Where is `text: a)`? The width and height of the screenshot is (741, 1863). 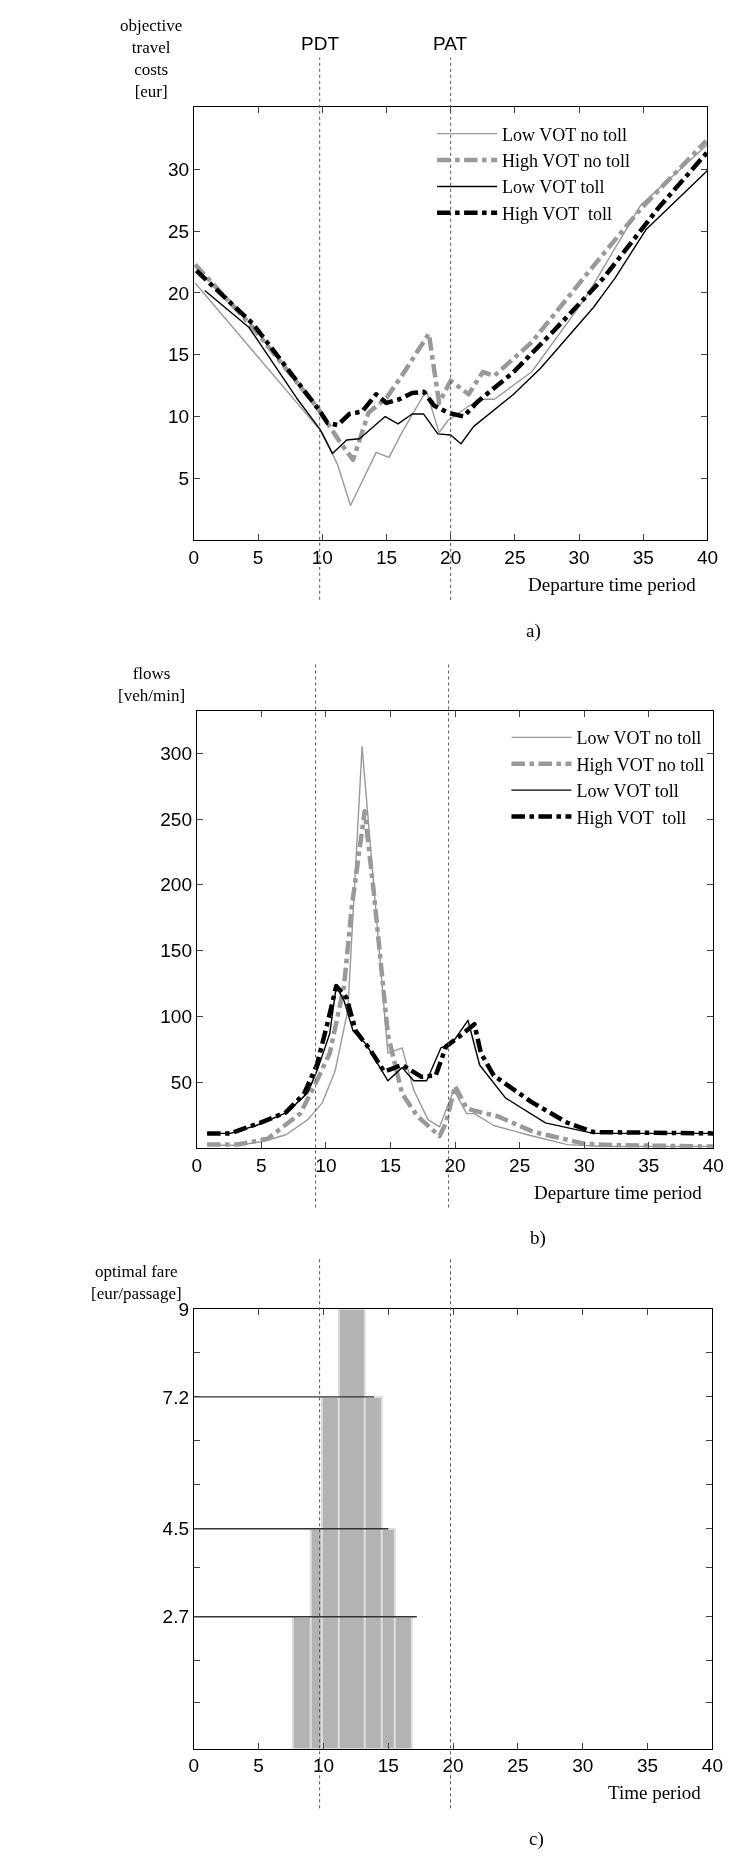 text: a) is located at coordinates (533, 631).